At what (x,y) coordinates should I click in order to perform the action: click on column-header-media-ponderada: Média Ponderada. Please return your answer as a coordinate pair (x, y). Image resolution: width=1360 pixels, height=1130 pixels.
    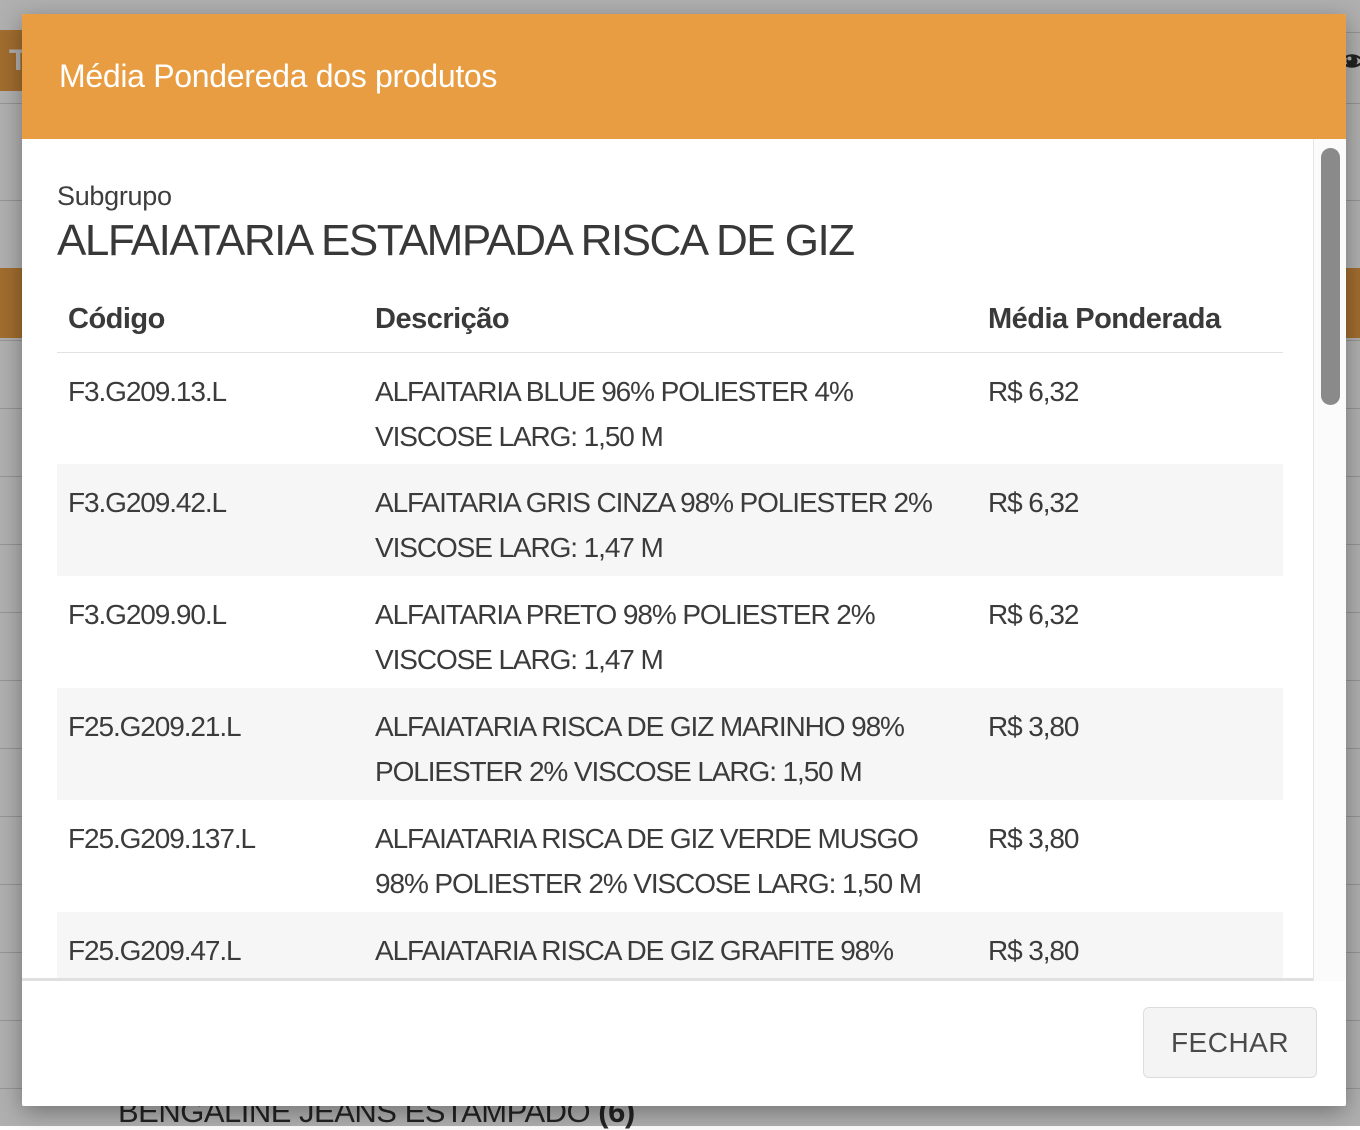
    Looking at the image, I should click on (1130, 322).